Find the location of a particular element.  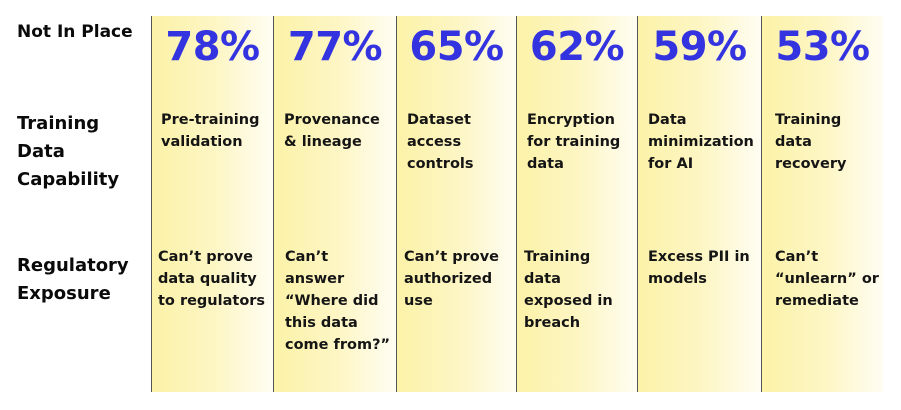

capability-text: Dataset access controls is located at coordinates (440, 142).